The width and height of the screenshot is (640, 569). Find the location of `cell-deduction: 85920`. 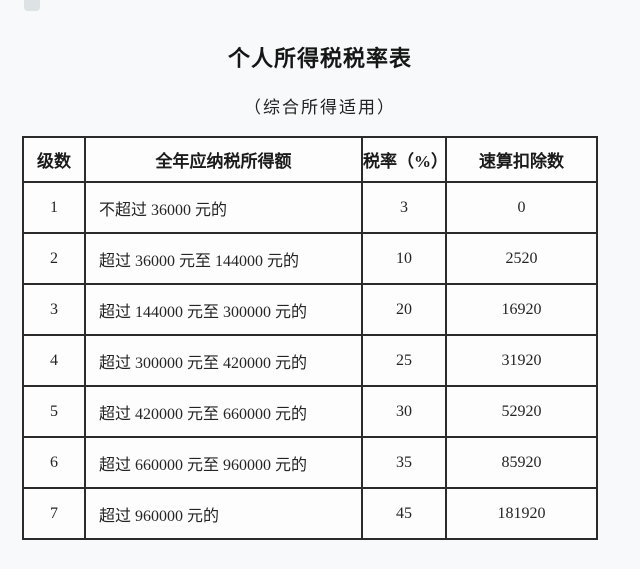

cell-deduction: 85920 is located at coordinates (521, 462).